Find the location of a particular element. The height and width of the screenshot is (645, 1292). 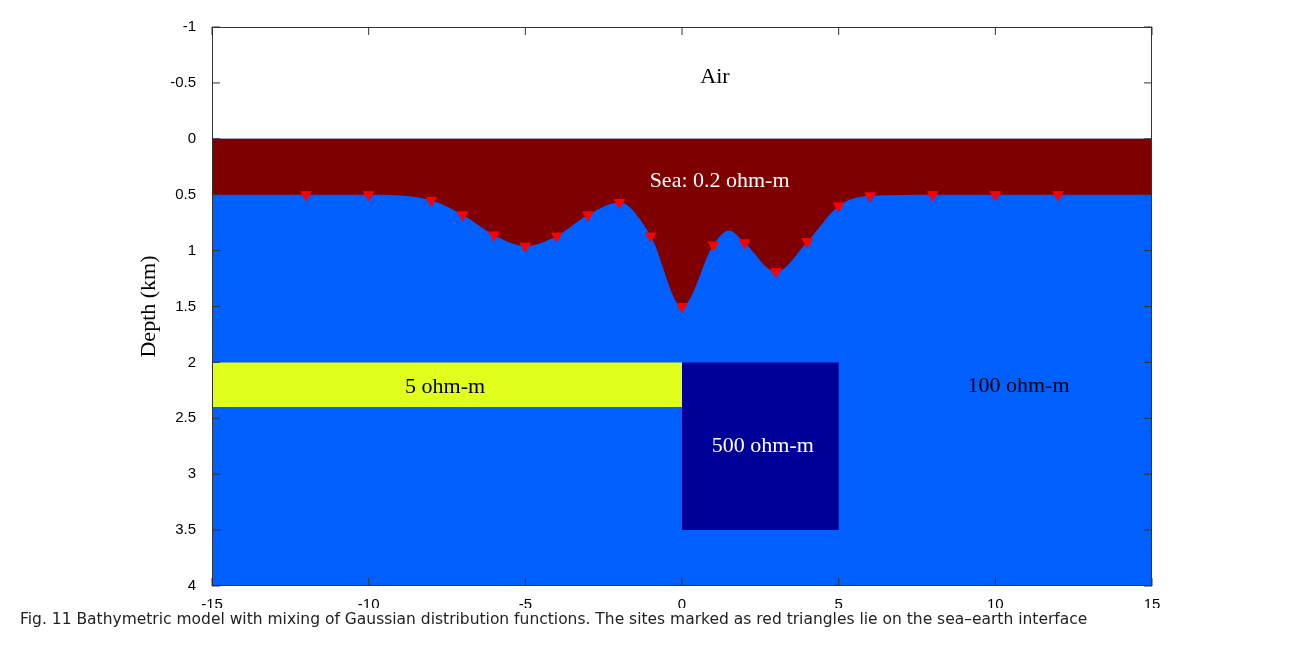

y-tick-label: 3 is located at coordinates (191, 473).